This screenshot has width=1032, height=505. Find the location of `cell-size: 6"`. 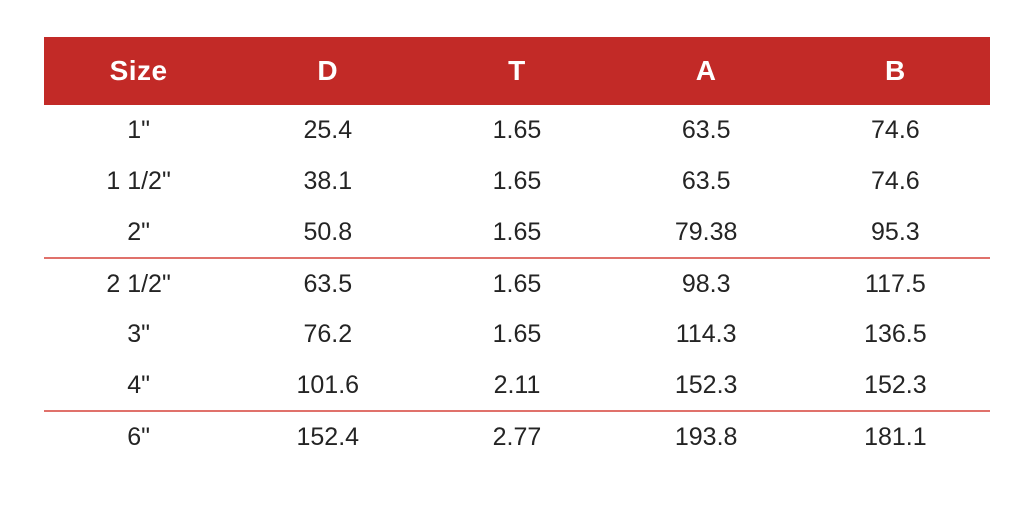

cell-size: 6" is located at coordinates (138, 436).